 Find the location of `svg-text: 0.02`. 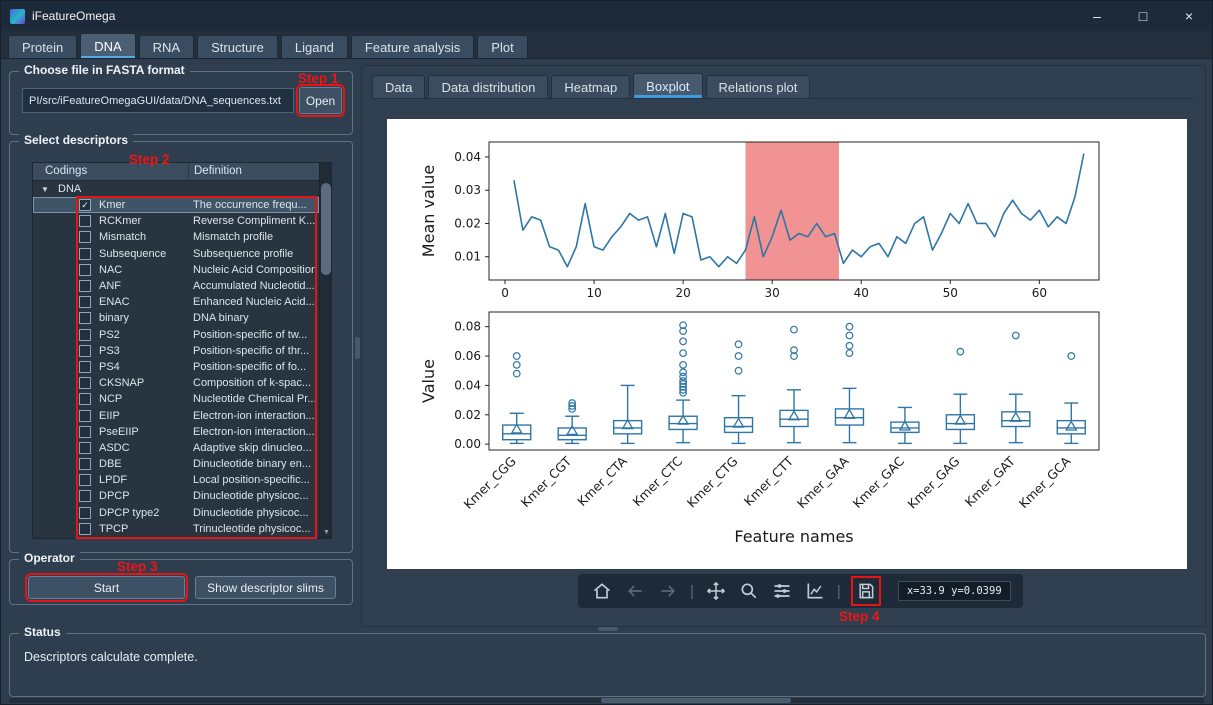

svg-text: 0.02 is located at coordinates (467, 223).